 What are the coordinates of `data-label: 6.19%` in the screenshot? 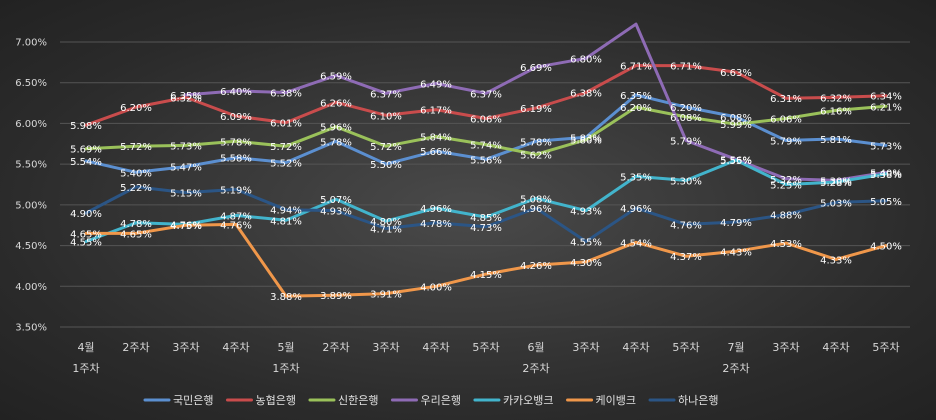 It's located at (536, 109).